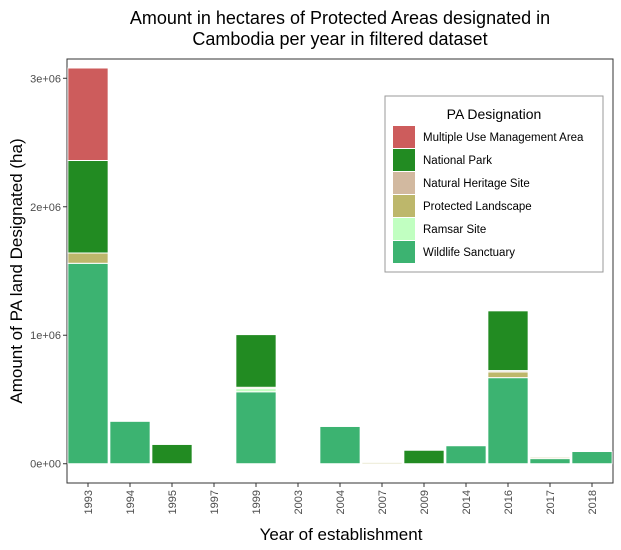 This screenshot has width=621, height=550. I want to click on y-axis-title: Amount of PA land Designated (ha), so click(16, 270).